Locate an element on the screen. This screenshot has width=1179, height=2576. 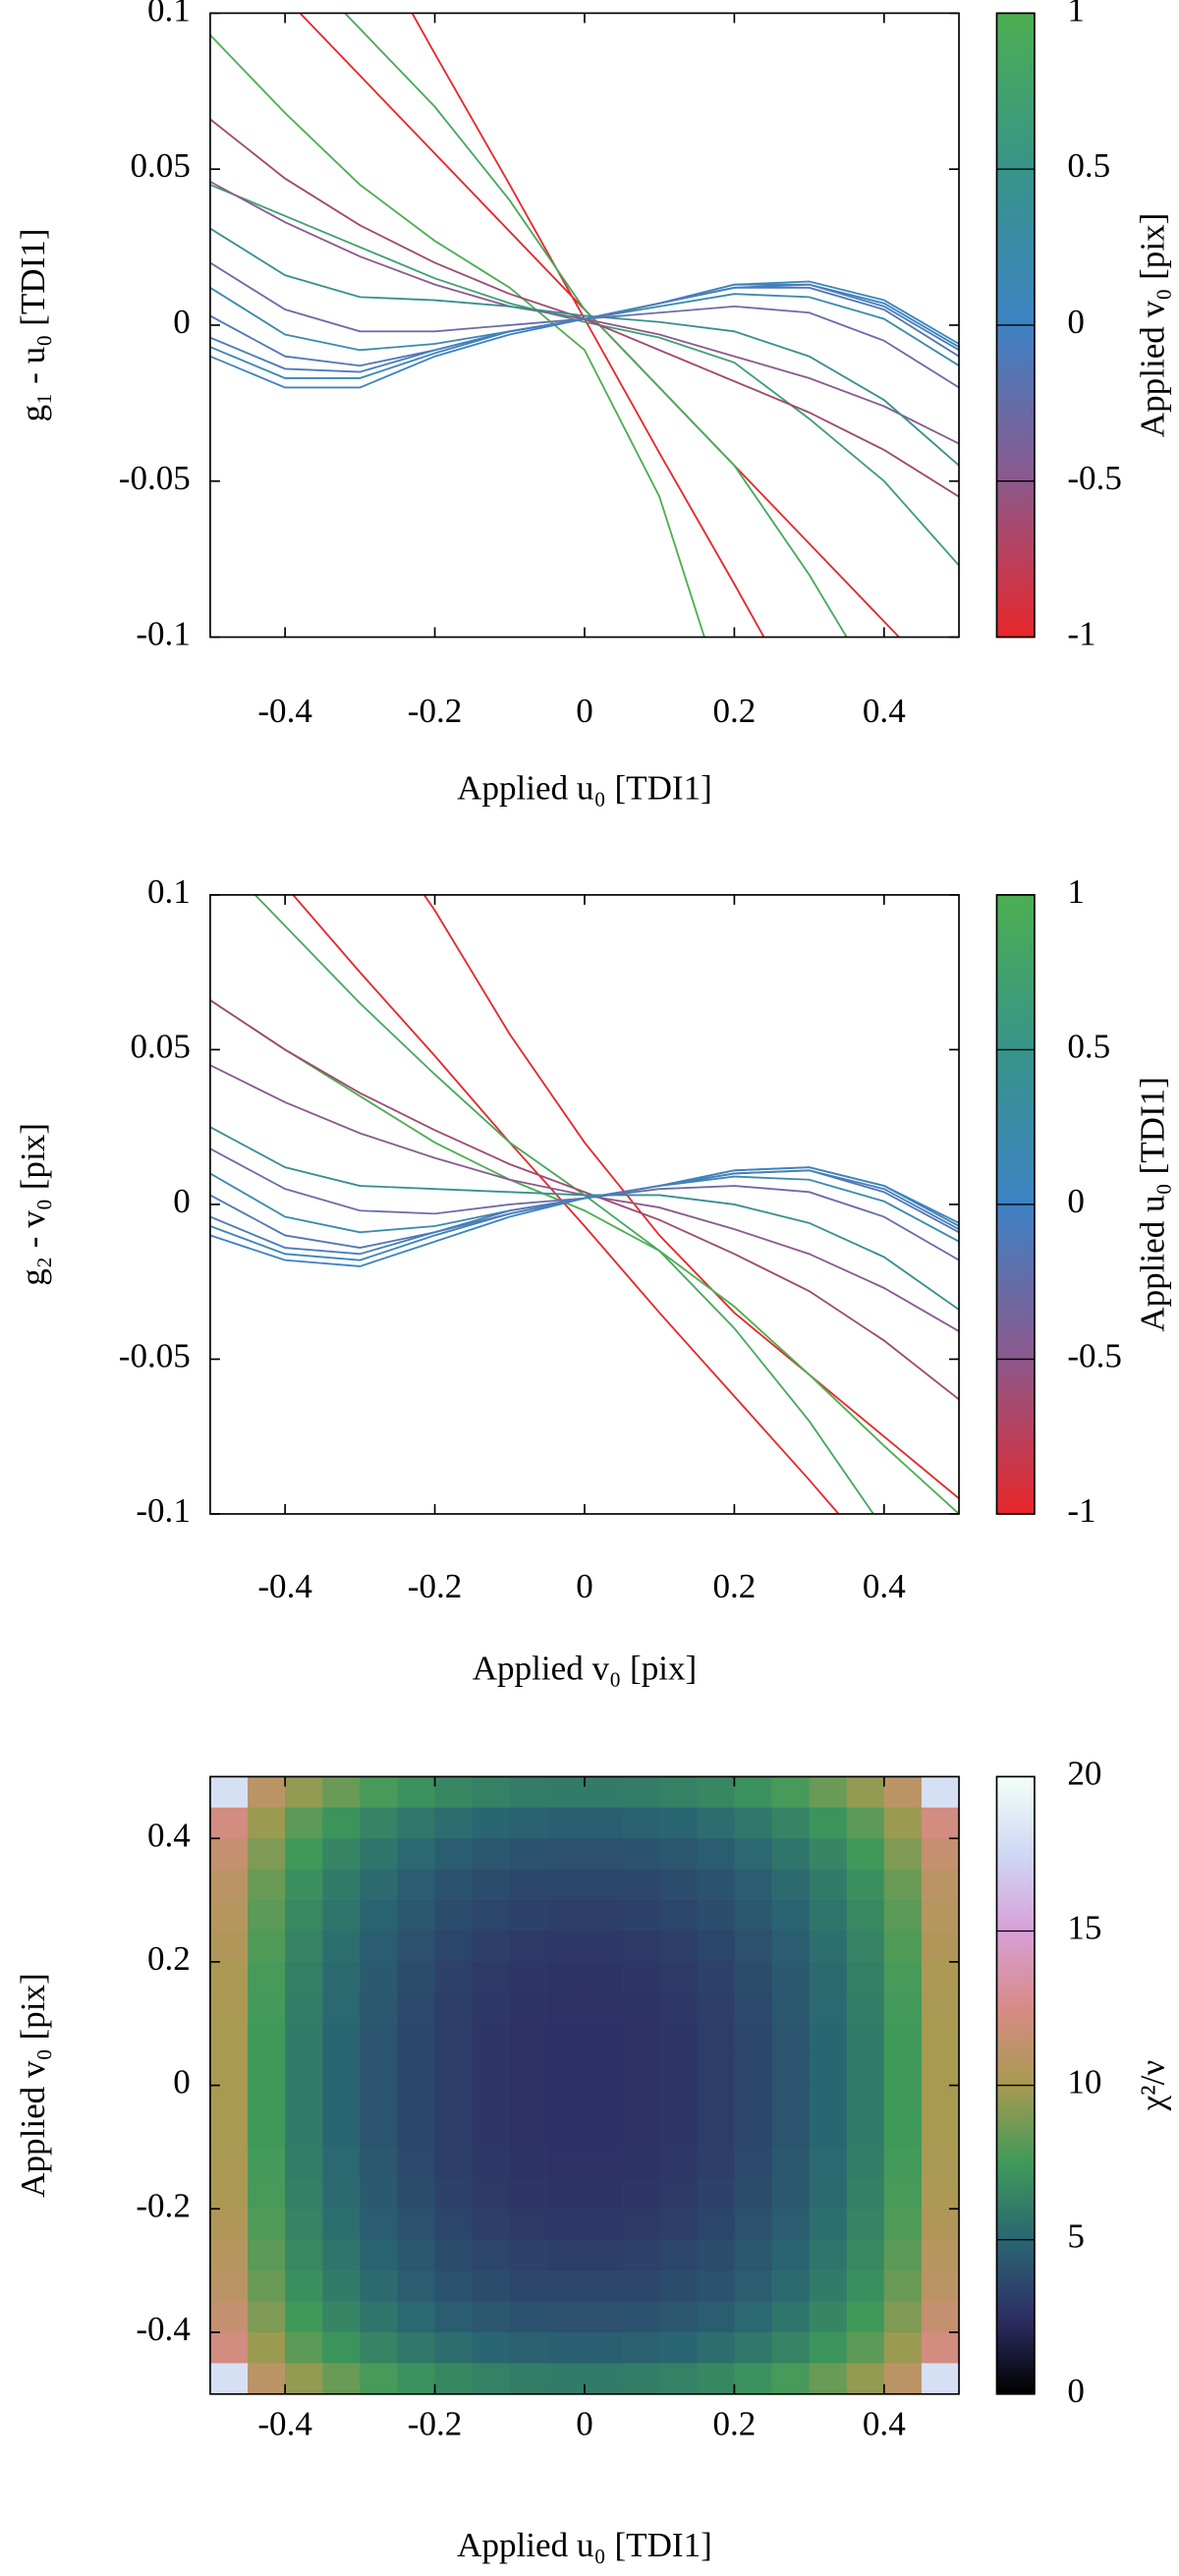
colorbar-tick-label: 20 is located at coordinates (1084, 1773).